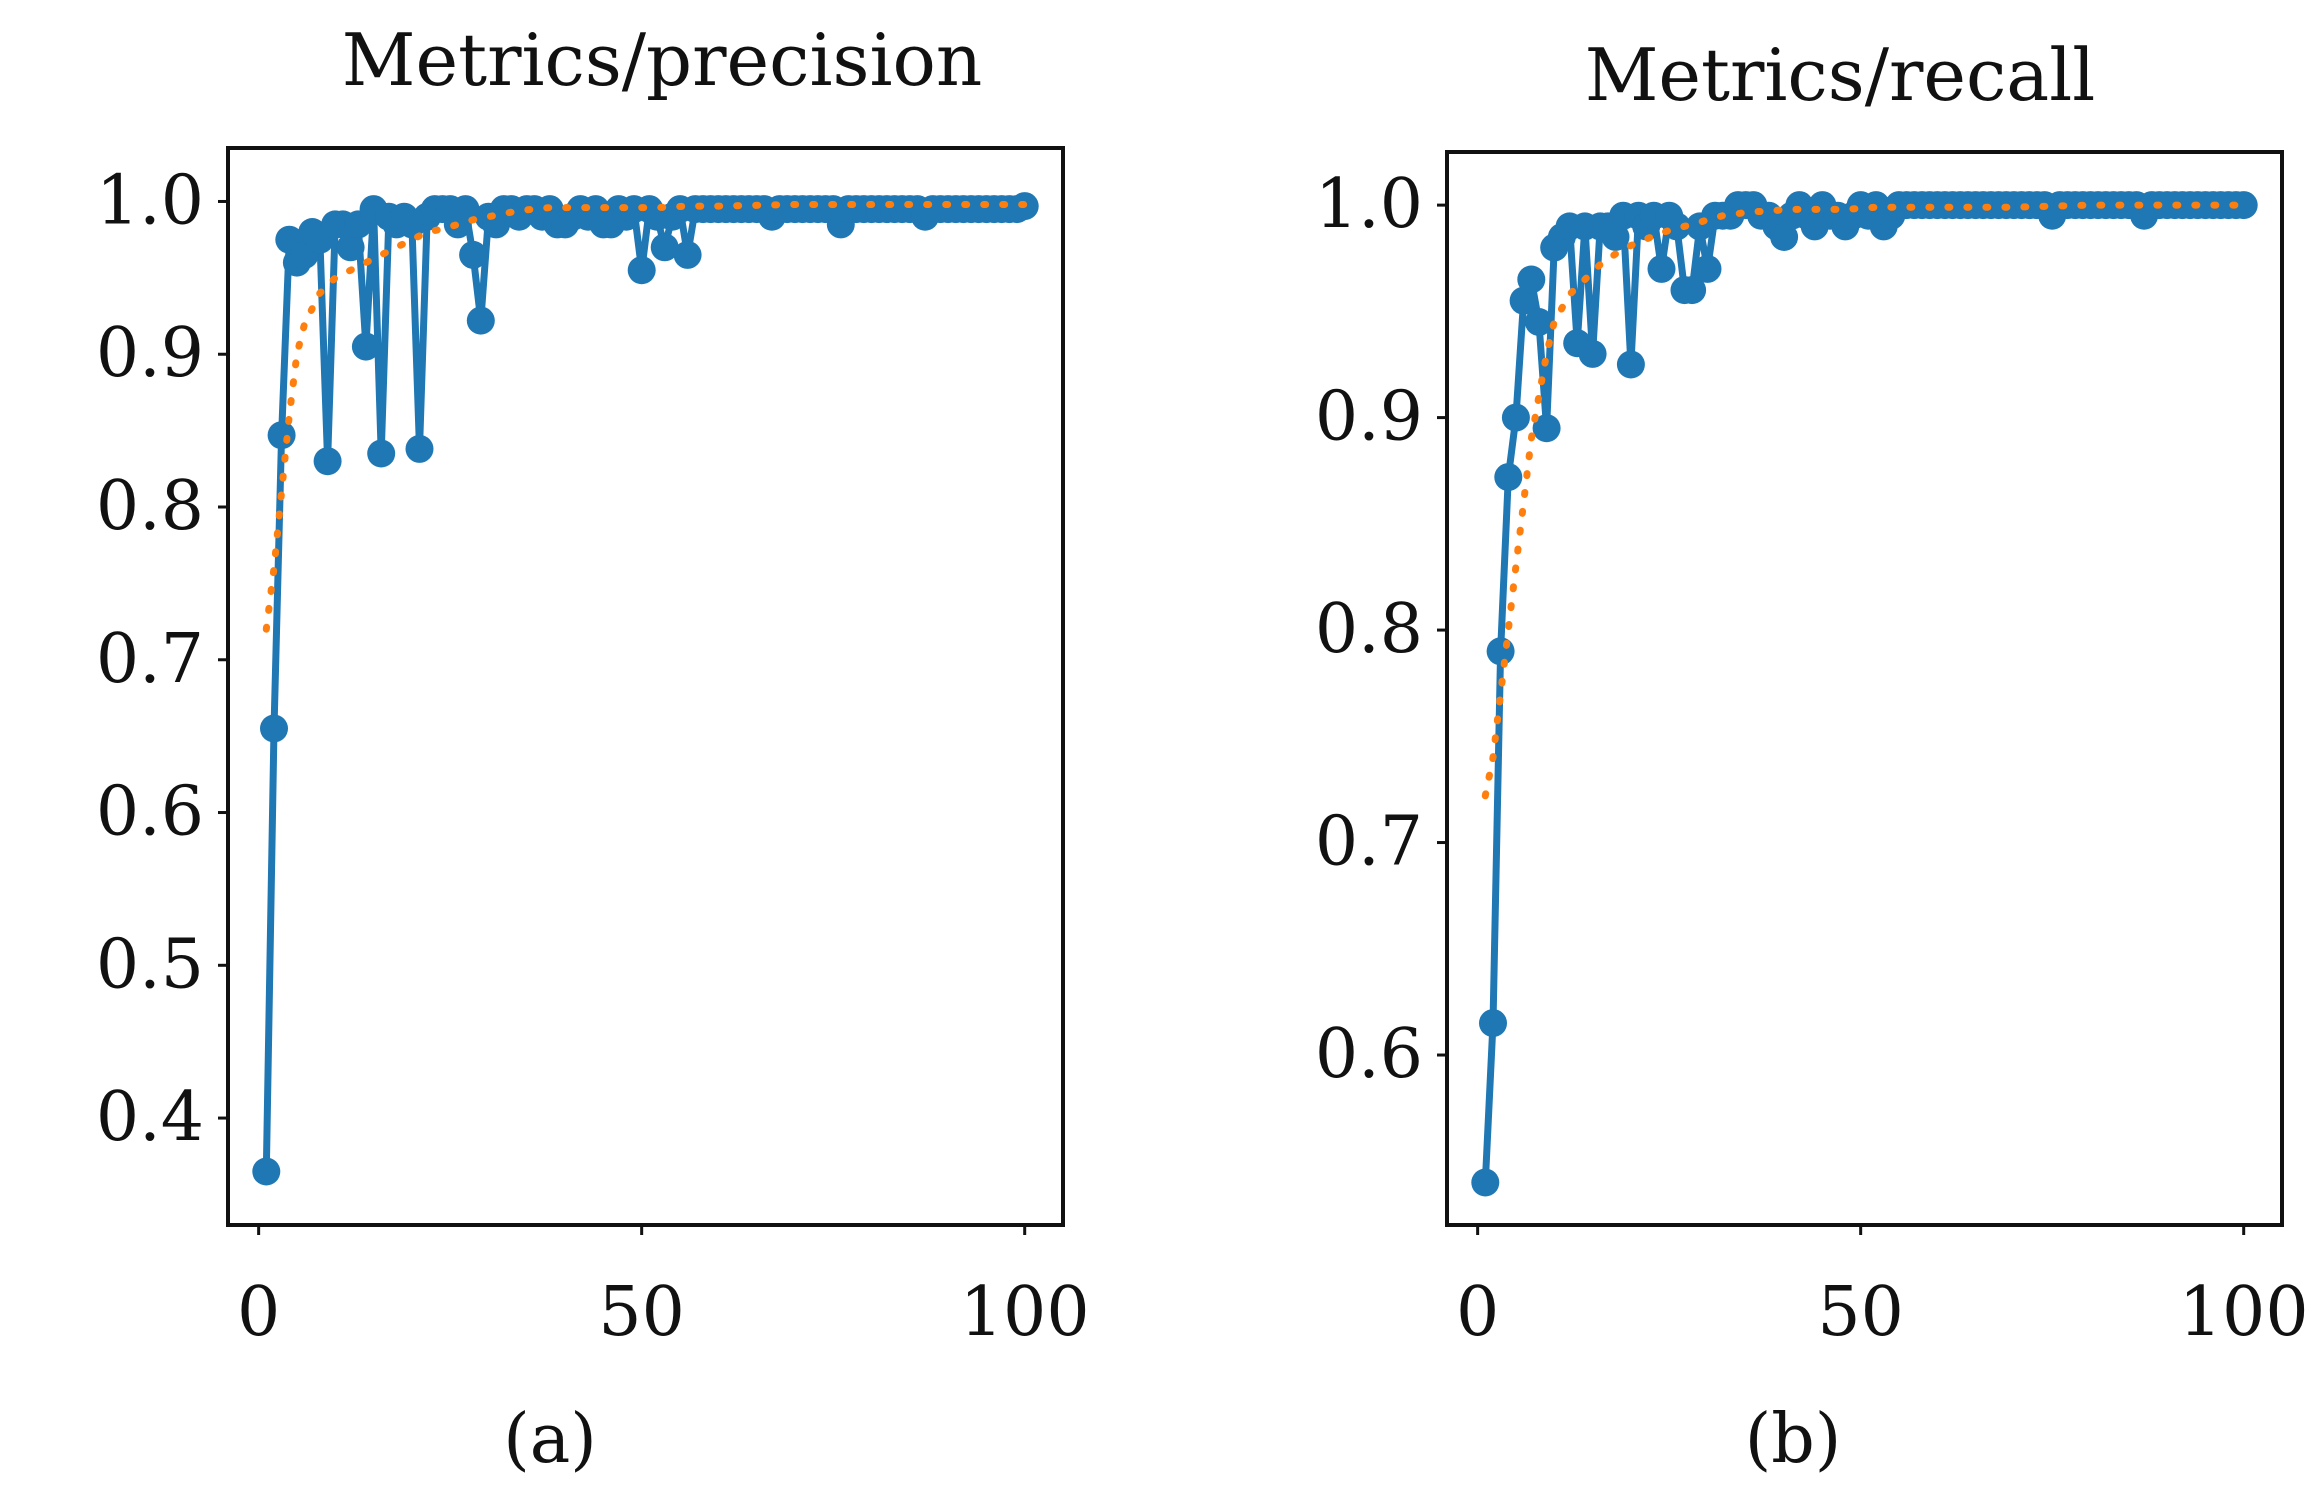 This screenshot has width=2321, height=1488. What do you see at coordinates (1369, 204) in the screenshot?
I see `recall-ytick-label: 1.0` at bounding box center [1369, 204].